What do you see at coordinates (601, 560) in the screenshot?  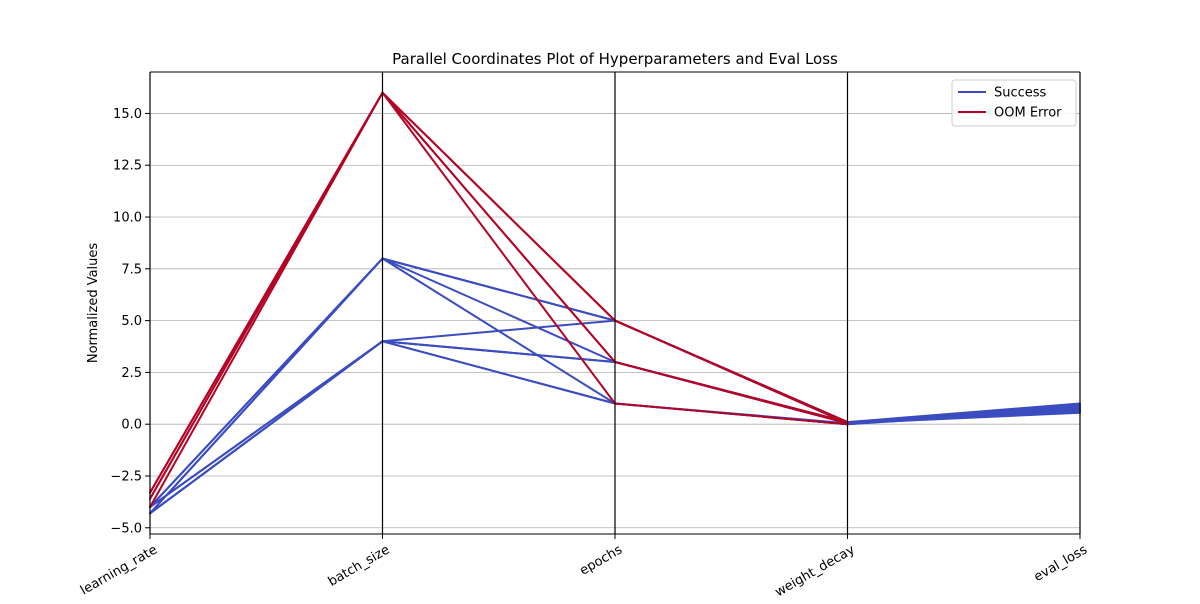 I see `x-tick-label: epochs` at bounding box center [601, 560].